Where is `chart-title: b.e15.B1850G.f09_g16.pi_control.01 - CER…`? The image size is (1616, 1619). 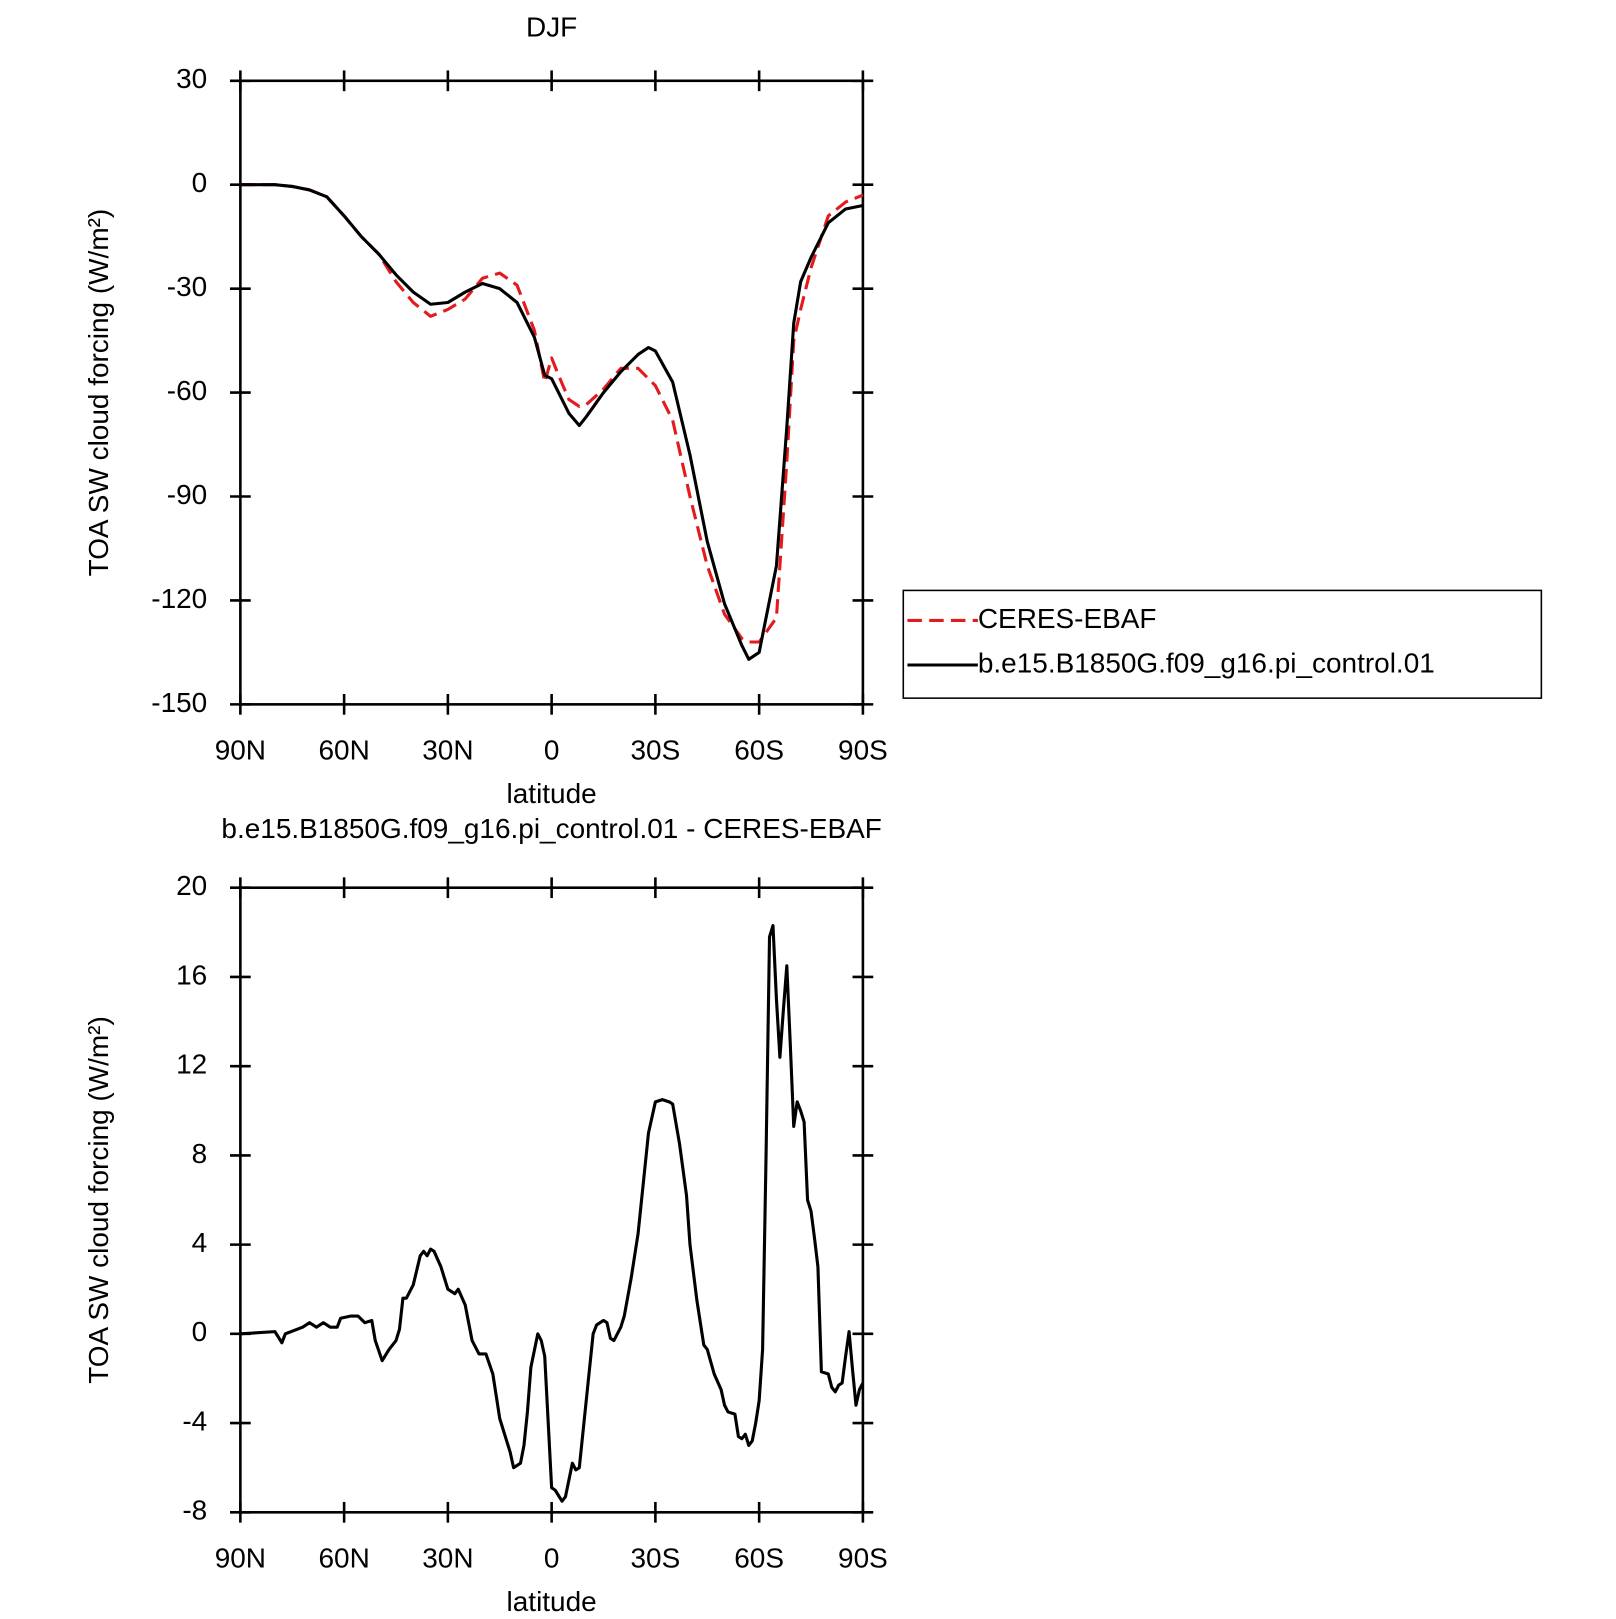
chart-title: b.e15.B1850G.f09_g16.pi_control.01 - CER… is located at coordinates (551, 828).